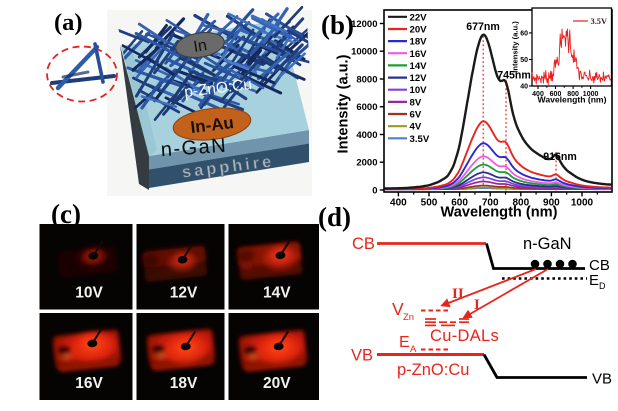 The image size is (618, 411). What do you see at coordinates (364, 52) in the screenshot?
I see `svg-text: 10000` at bounding box center [364, 52].